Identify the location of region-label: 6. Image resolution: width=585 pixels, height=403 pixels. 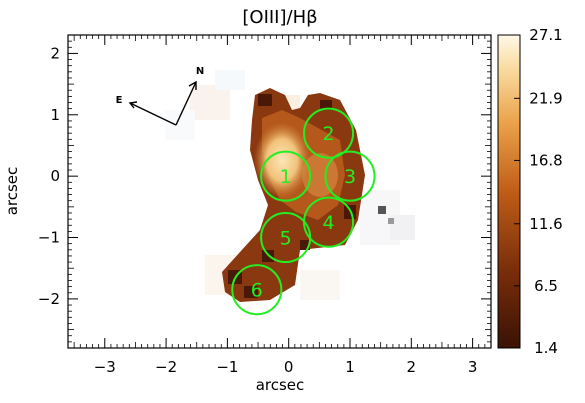
(257, 291).